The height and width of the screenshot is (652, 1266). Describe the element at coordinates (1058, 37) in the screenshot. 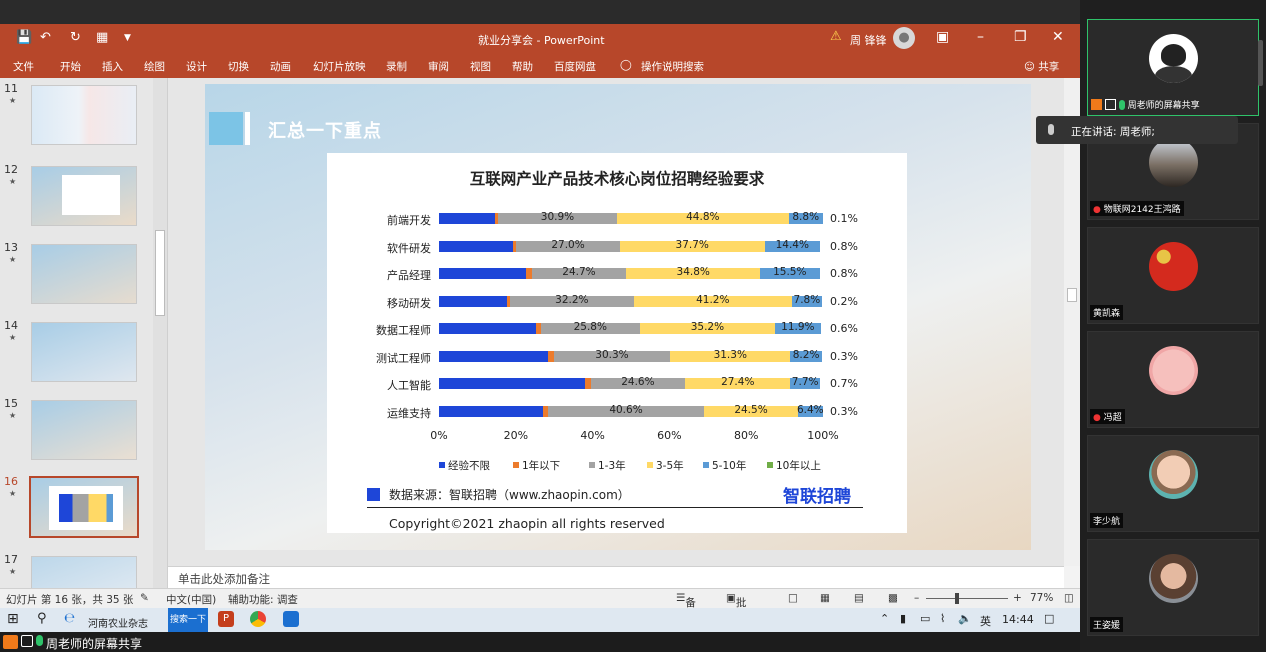

I see `close-icon: ✕` at that location.